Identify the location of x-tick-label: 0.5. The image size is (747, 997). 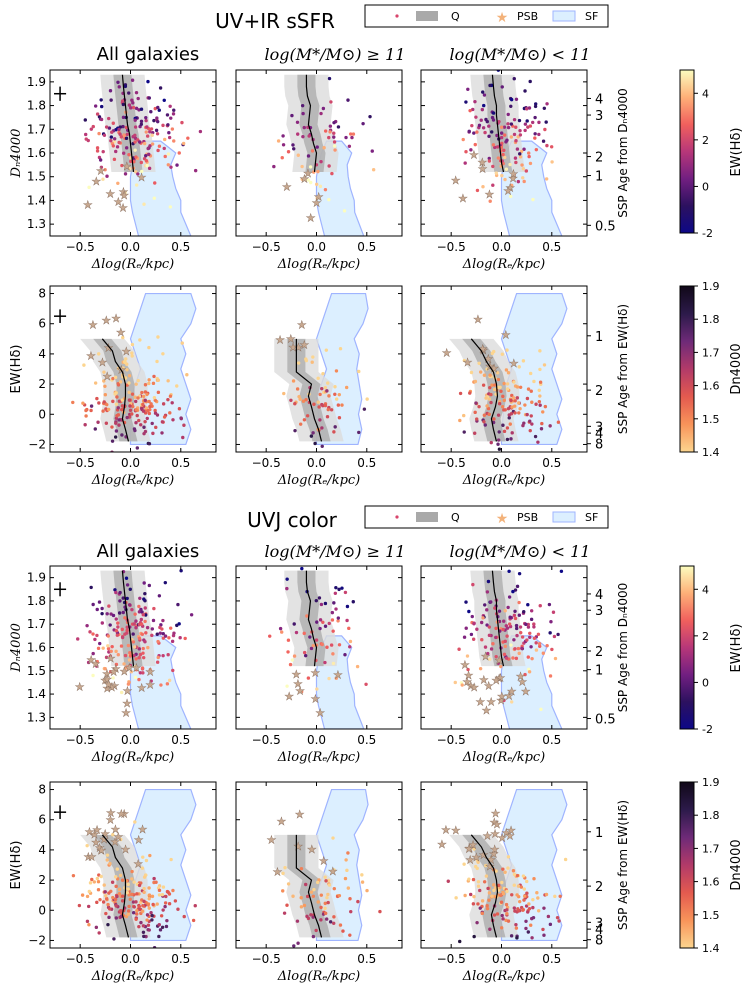
(366, 740).